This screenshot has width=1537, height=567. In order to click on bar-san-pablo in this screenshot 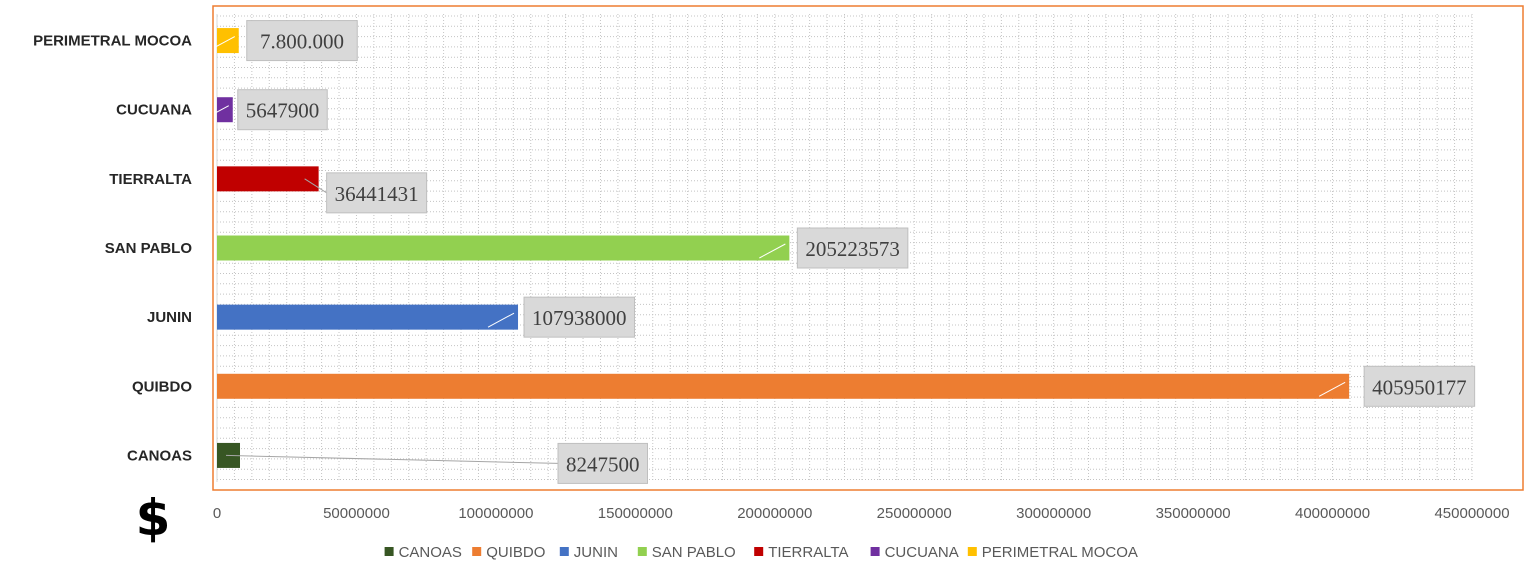, I will do `click(503, 248)`.